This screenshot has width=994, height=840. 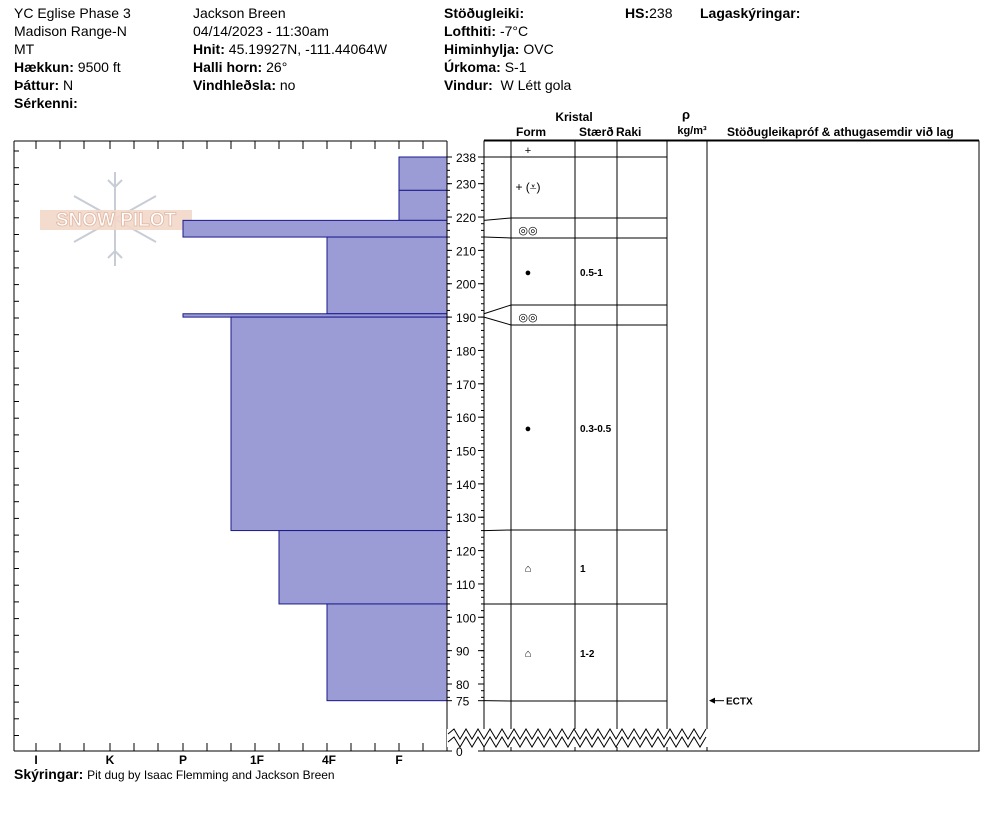 What do you see at coordinates (46, 103) in the screenshot?
I see `specifics-label: Sérkenni:` at bounding box center [46, 103].